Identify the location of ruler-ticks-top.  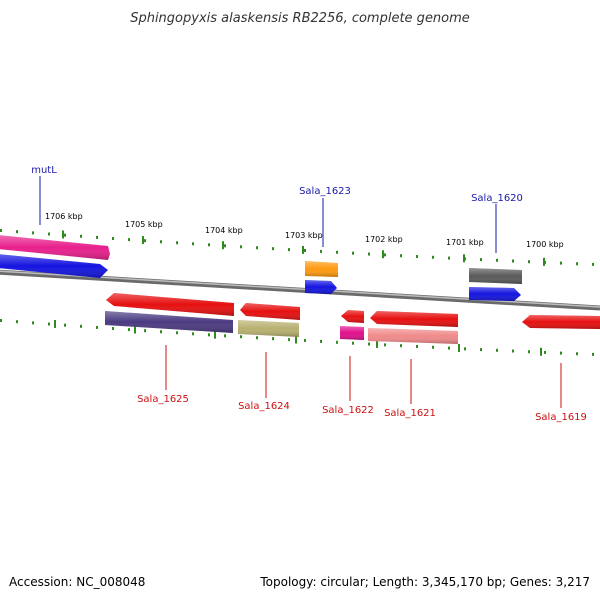
(297, 247).